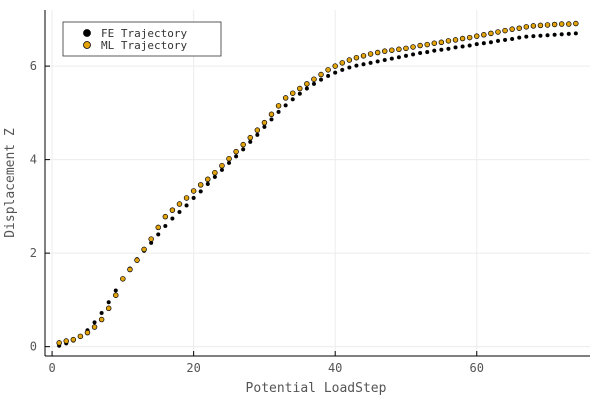 The height and width of the screenshot is (400, 600). I want to click on legend-label-fe: FE Trajectory, so click(144, 33).